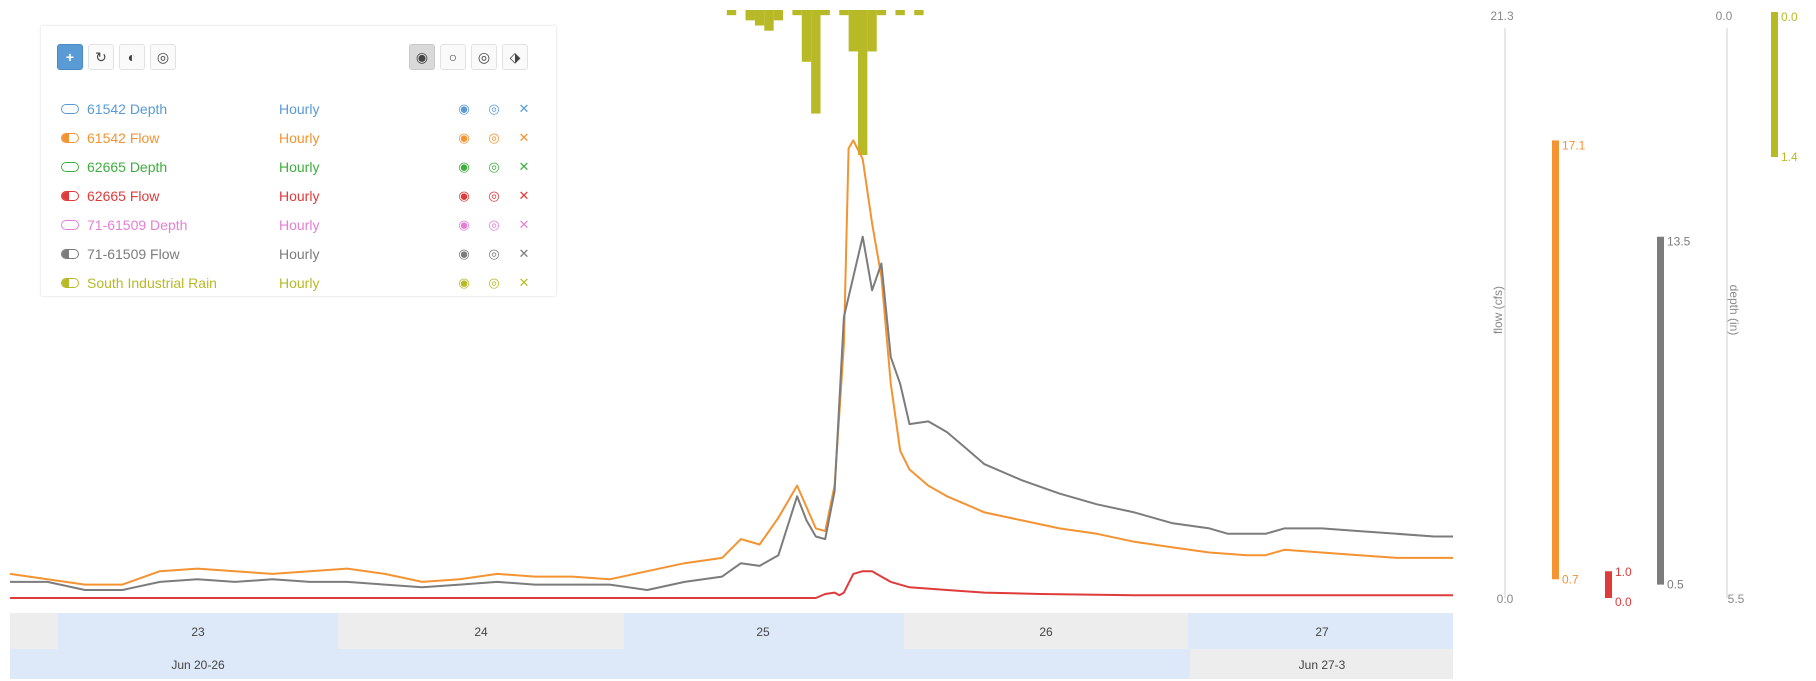  Describe the element at coordinates (1623, 572) in the screenshot. I see `range-marker-max: 1.0` at that location.